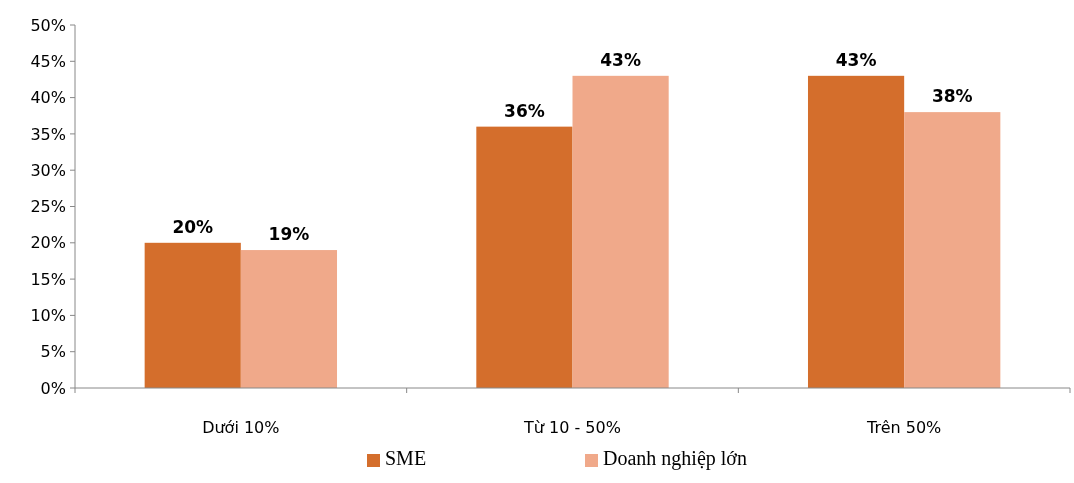 The height and width of the screenshot is (483, 1074). Describe the element at coordinates (48, 134) in the screenshot. I see `y-tick-label: 35%` at that location.